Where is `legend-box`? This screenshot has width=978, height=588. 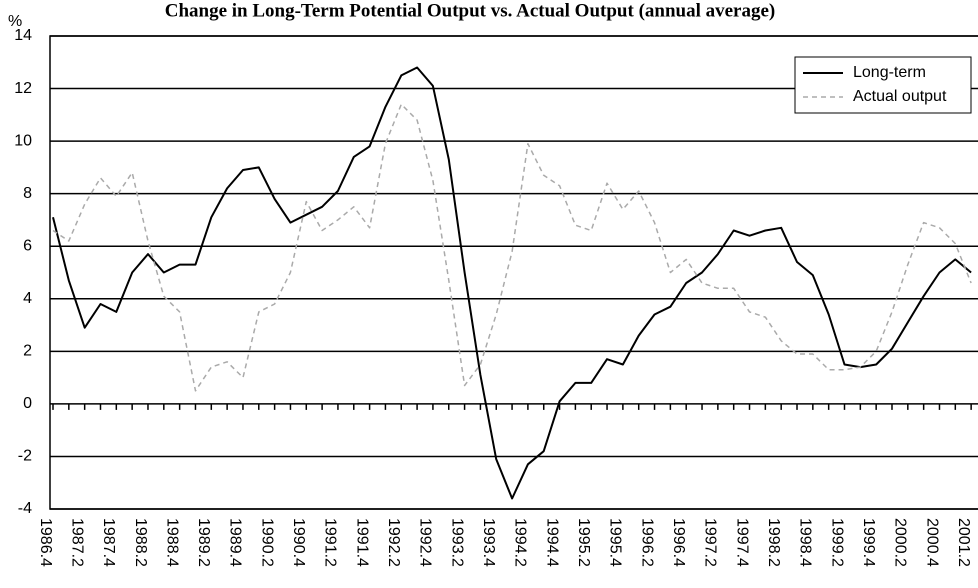
legend-box is located at coordinates (883, 85).